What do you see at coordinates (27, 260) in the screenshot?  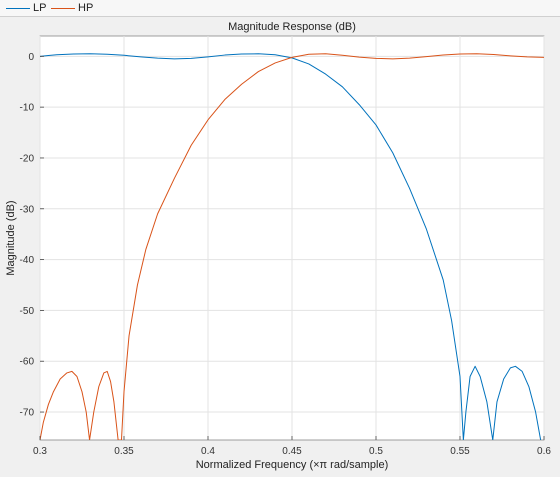 I see `y-tick-label: -40` at bounding box center [27, 260].